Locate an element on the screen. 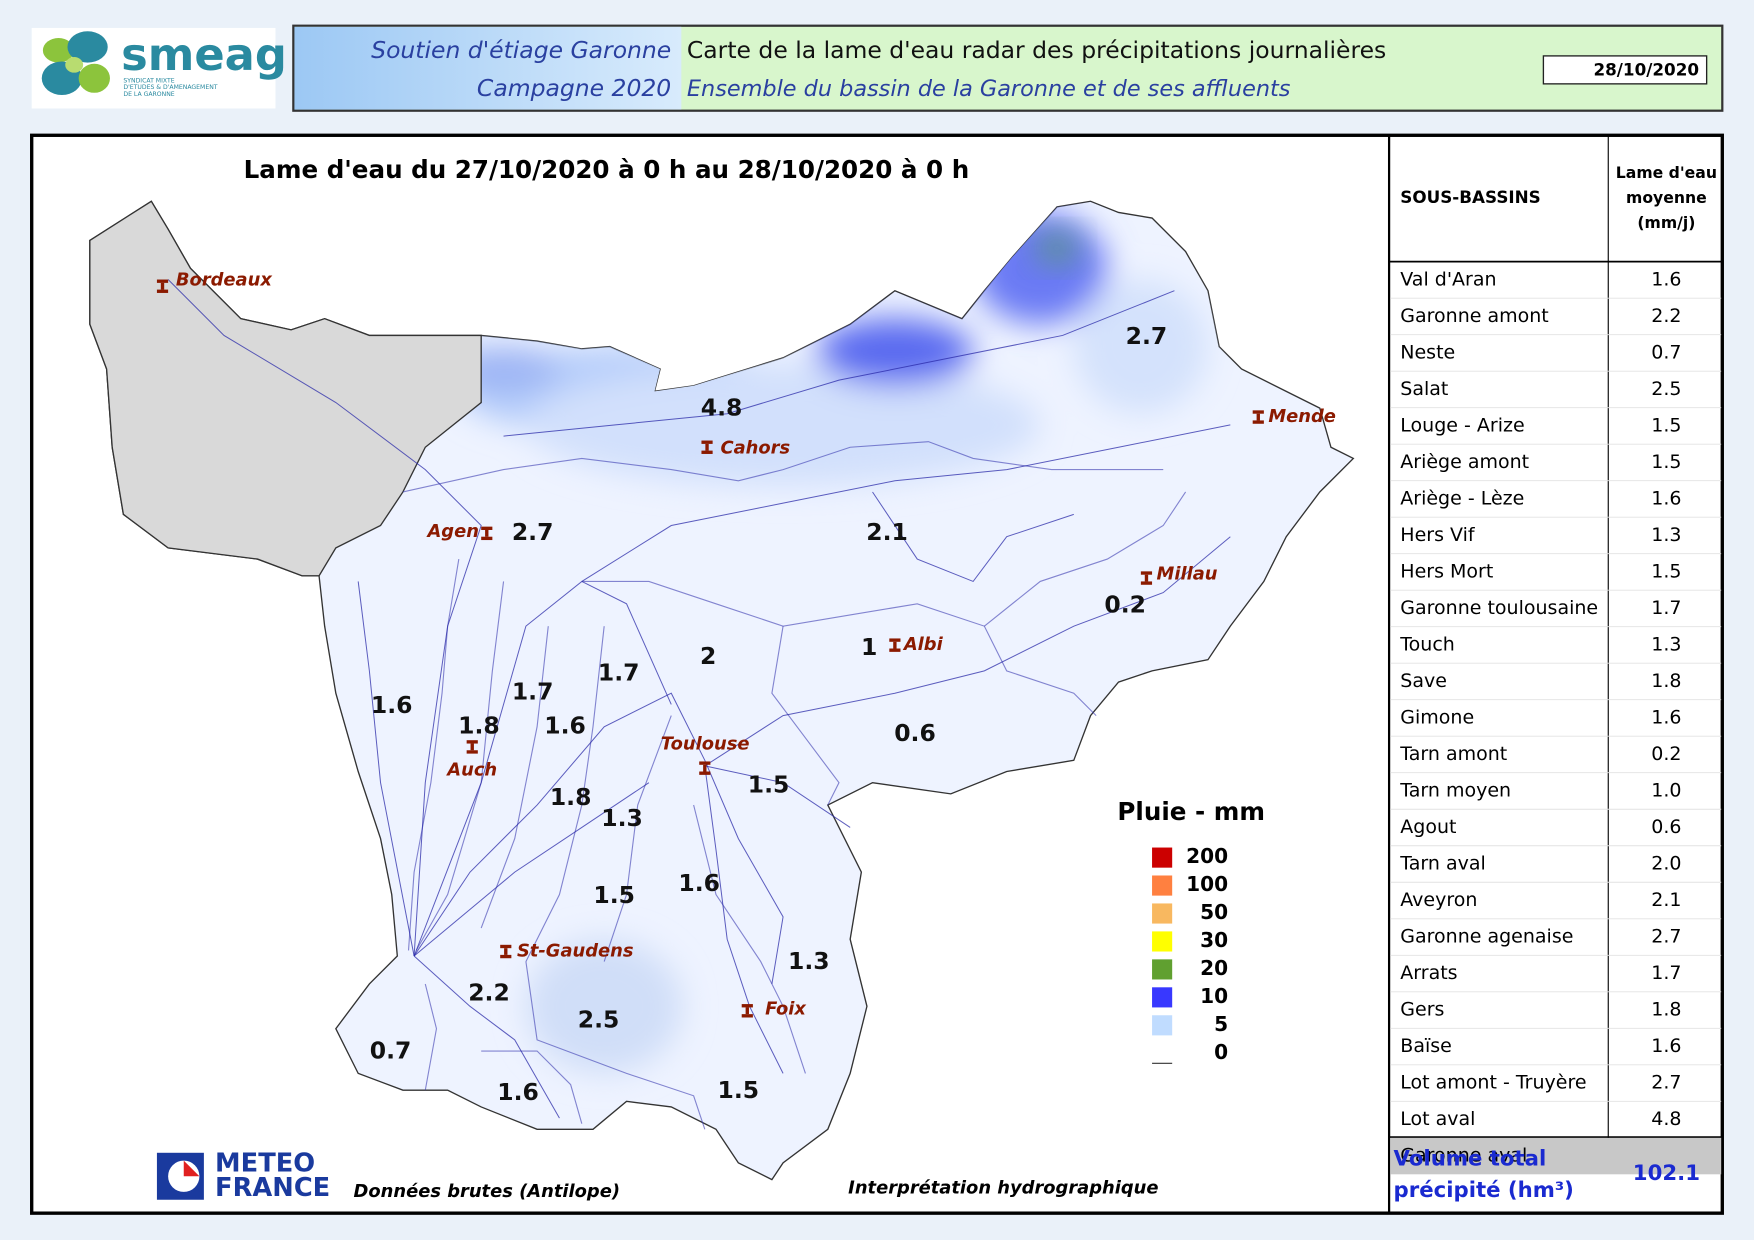 The width and height of the screenshot is (1754, 1240). basin-name: Salat is located at coordinates (1424, 389).